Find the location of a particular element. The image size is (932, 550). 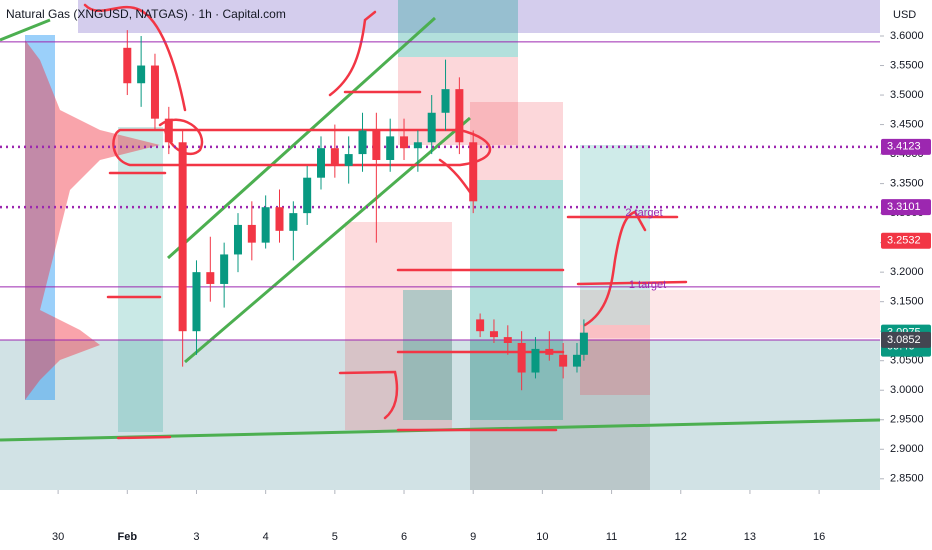

y-tick-label: 3.3500 is located at coordinates (907, 184).